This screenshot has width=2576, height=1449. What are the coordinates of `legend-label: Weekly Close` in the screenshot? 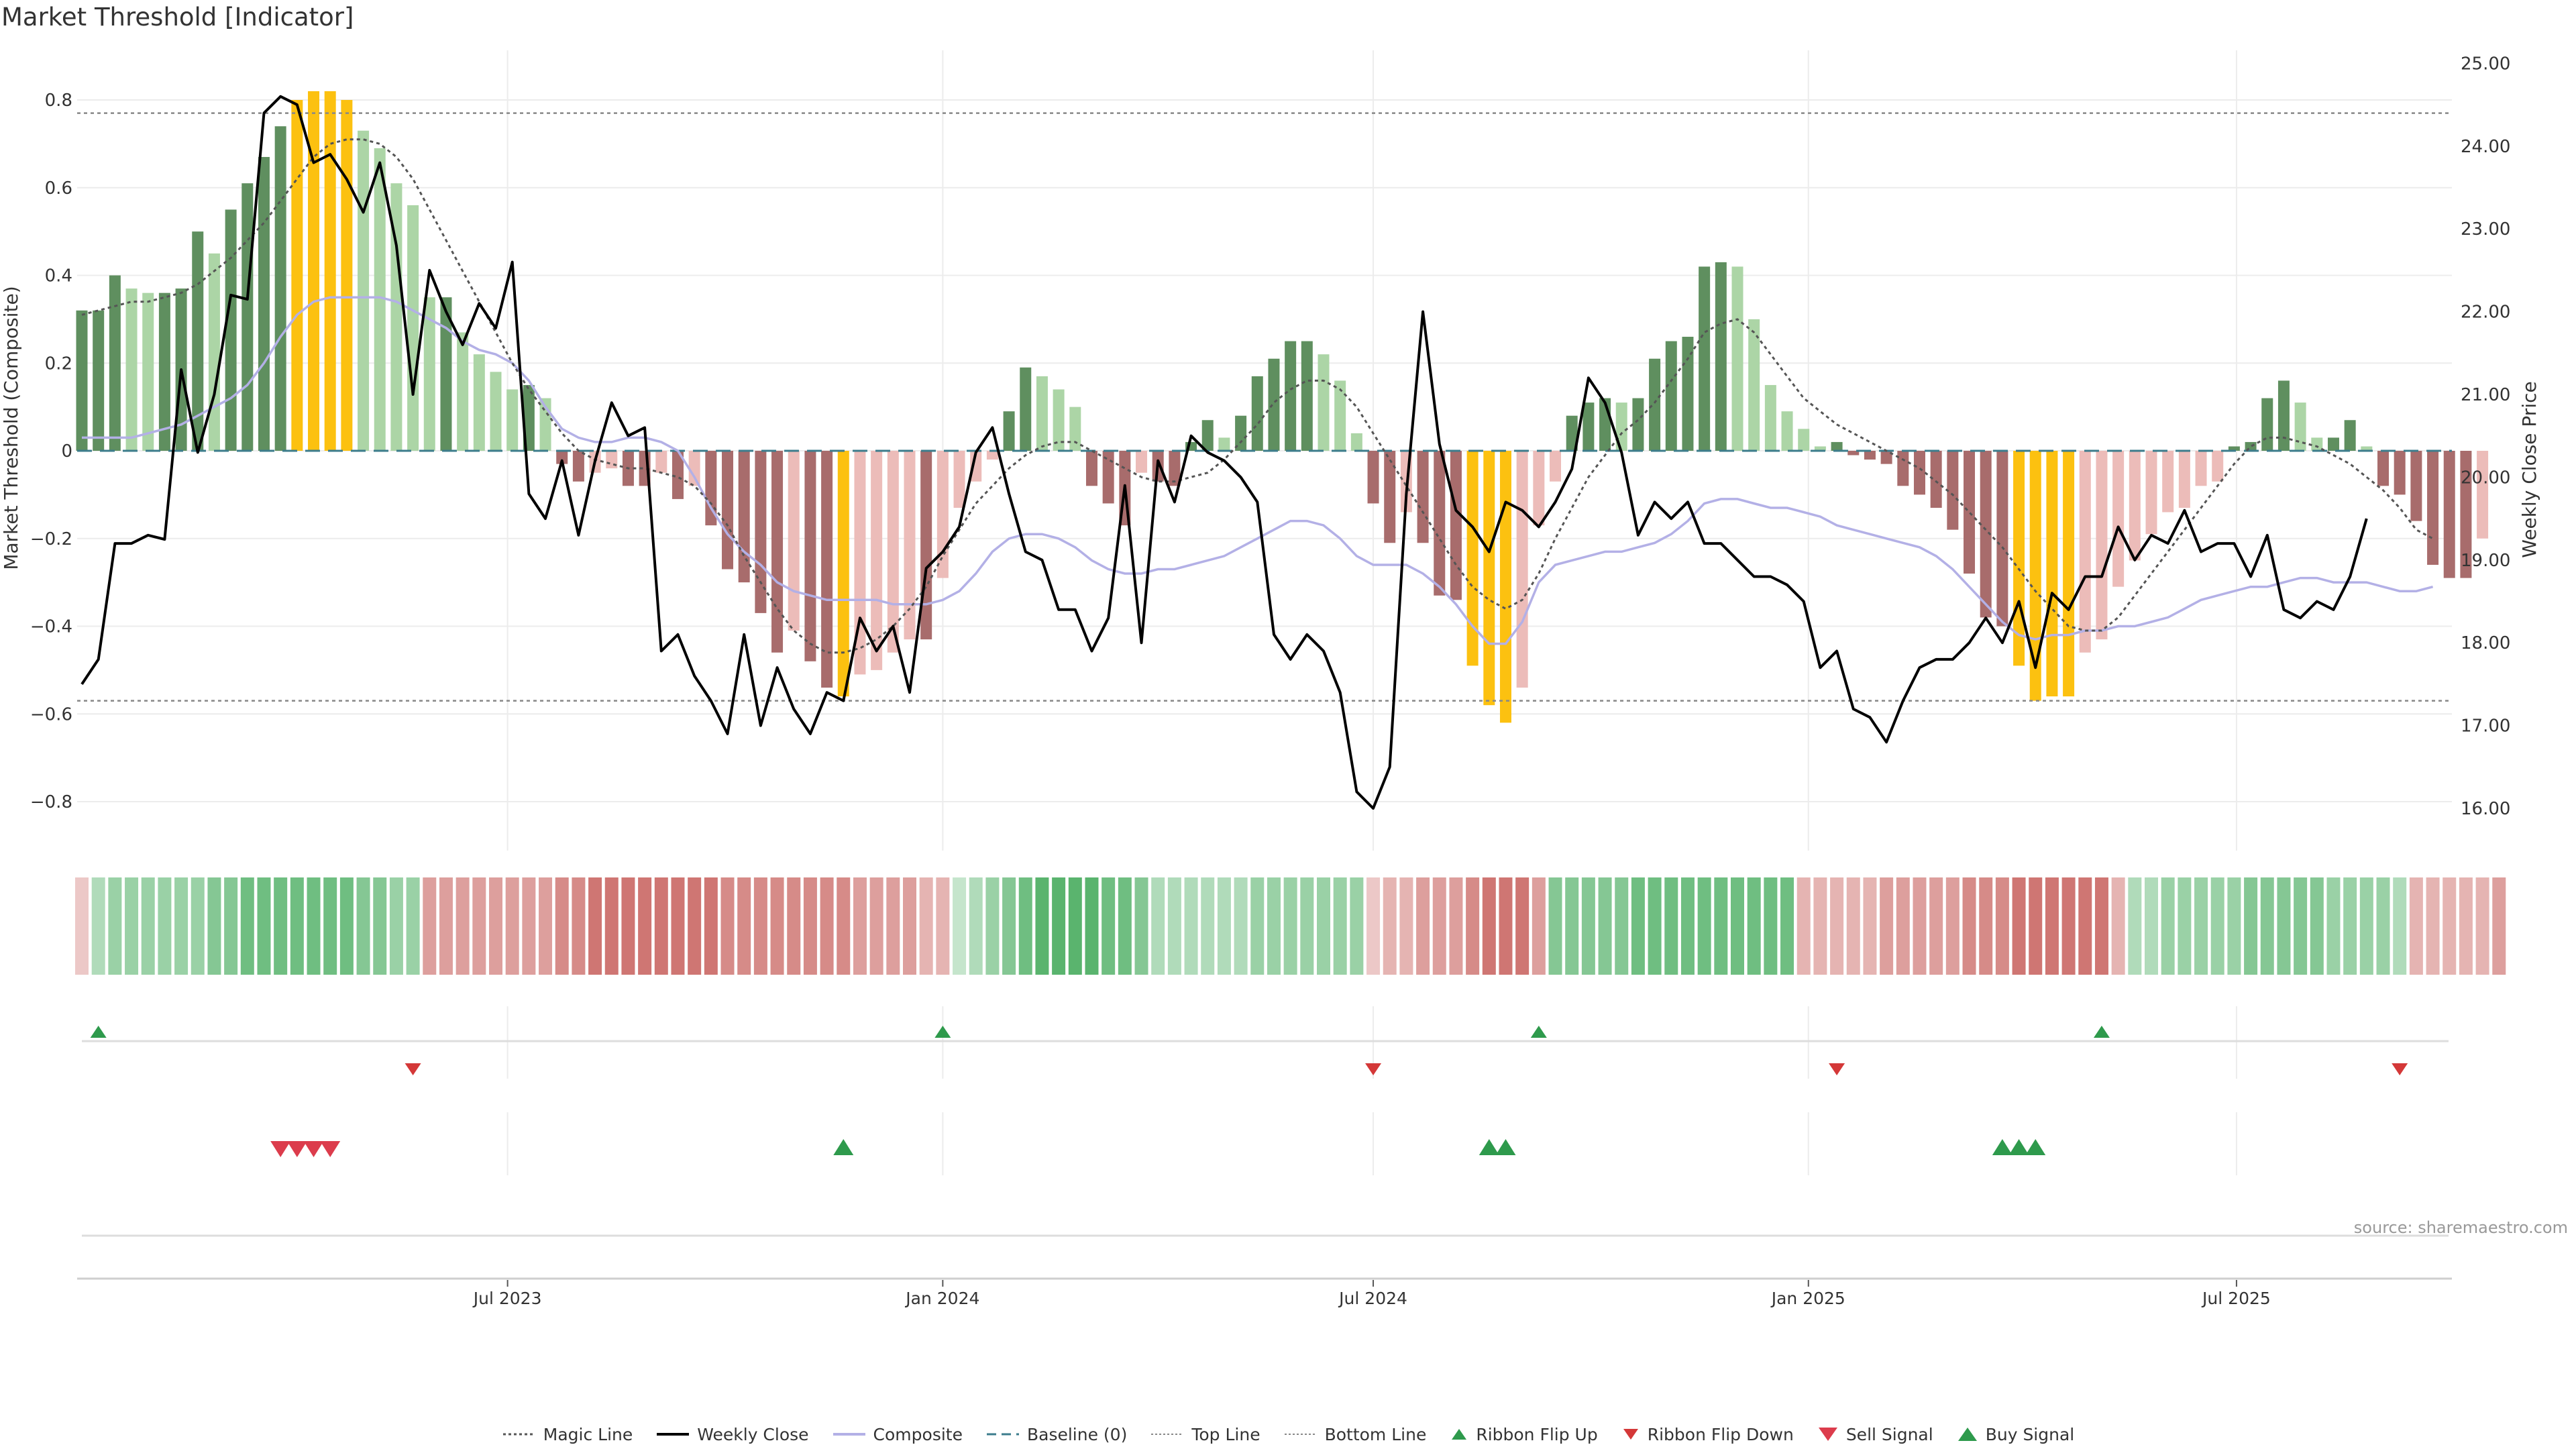 It's located at (753, 1434).